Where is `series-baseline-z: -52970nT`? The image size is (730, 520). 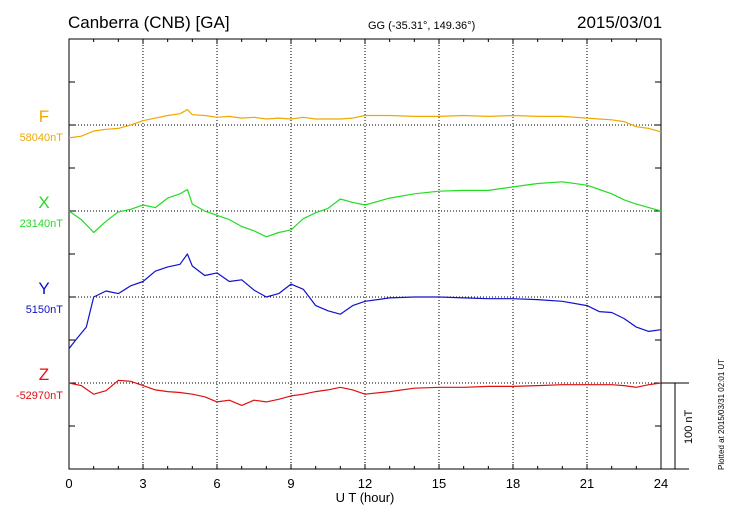 series-baseline-z: -52970nT is located at coordinates (39, 396).